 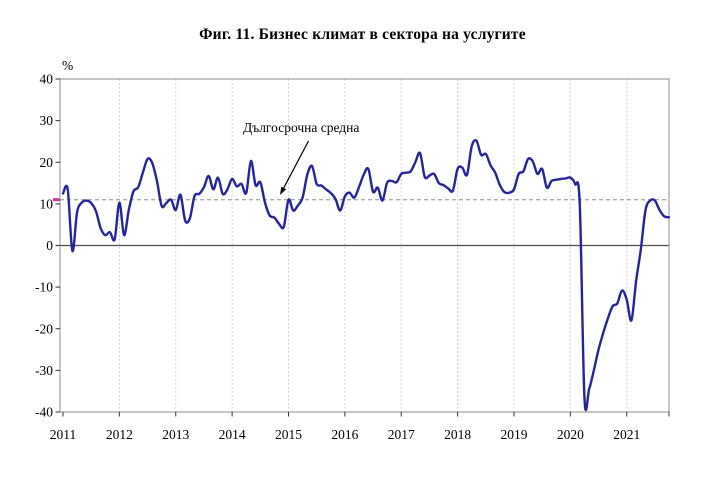 I want to click on y-tick-label: -30, so click(x=44, y=370).